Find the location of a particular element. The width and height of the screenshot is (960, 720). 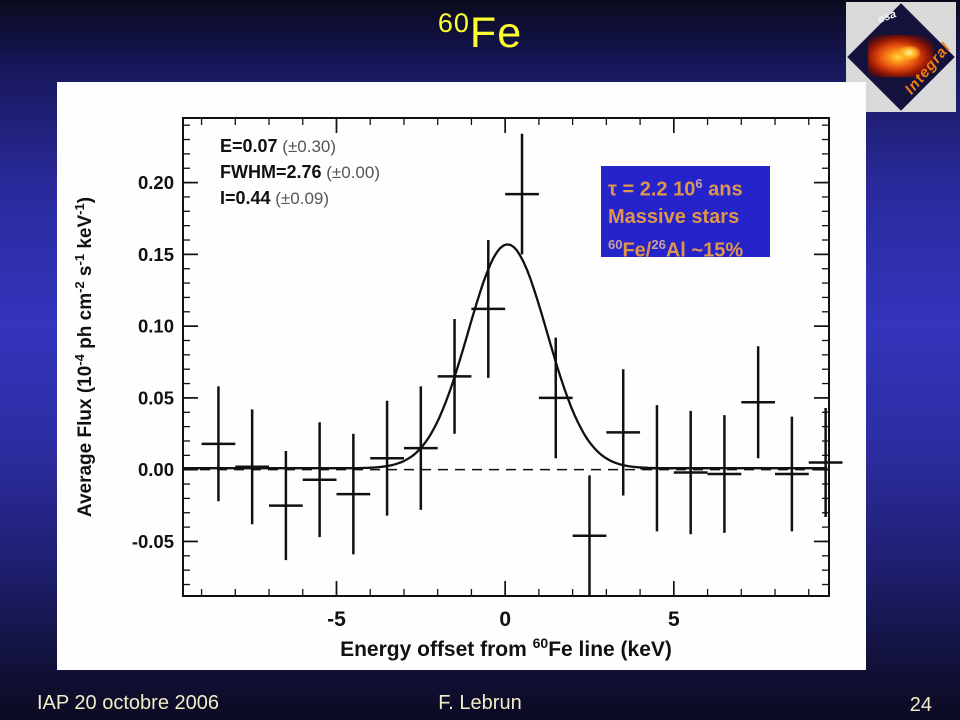

info-line: Massive stars is located at coordinates (674, 216).